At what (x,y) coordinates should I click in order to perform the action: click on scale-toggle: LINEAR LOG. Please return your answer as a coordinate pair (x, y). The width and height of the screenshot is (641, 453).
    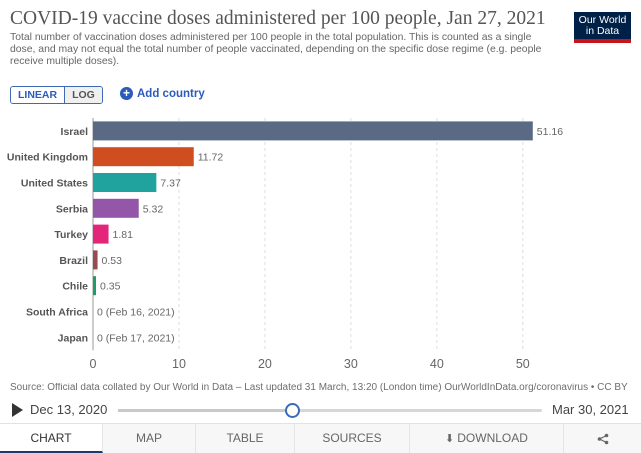
    Looking at the image, I should click on (56, 95).